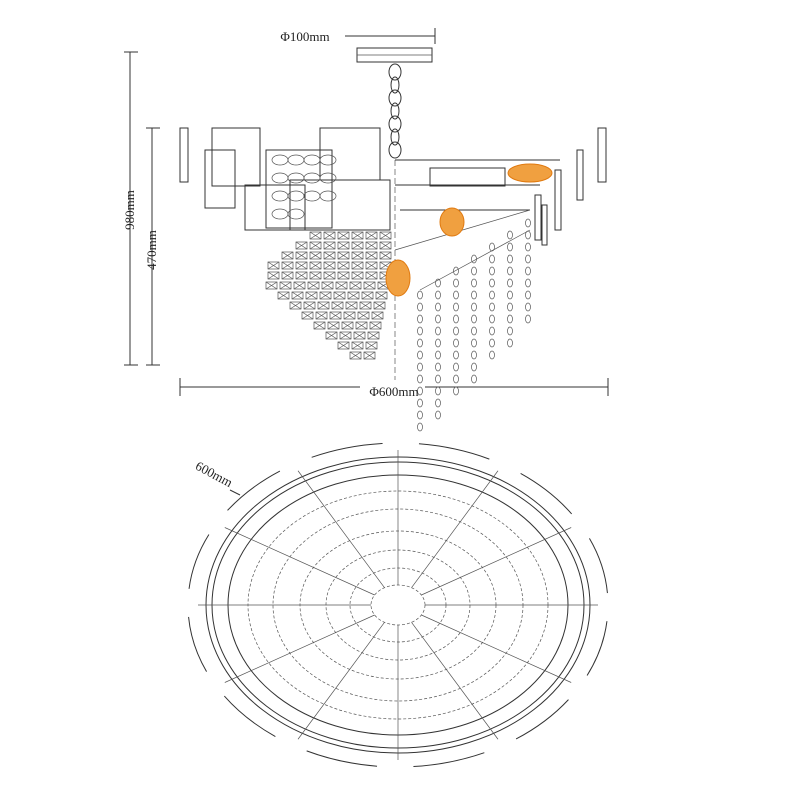 The height and width of the screenshot is (800, 800). What do you see at coordinates (214, 474) in the screenshot?
I see `top-view-diameter-label: 600mm` at bounding box center [214, 474].